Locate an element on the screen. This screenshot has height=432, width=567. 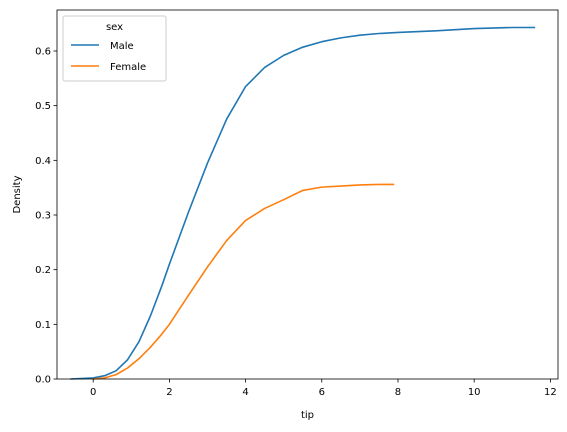
y-tick-label: 0.2 is located at coordinates (43, 270).